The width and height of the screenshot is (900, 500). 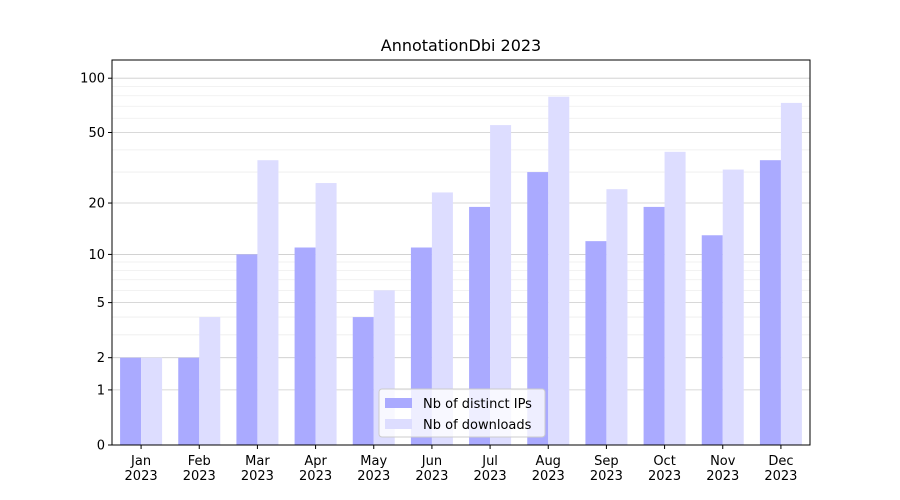 What do you see at coordinates (723, 461) in the screenshot?
I see `x-tick-label-line: Nov` at bounding box center [723, 461].